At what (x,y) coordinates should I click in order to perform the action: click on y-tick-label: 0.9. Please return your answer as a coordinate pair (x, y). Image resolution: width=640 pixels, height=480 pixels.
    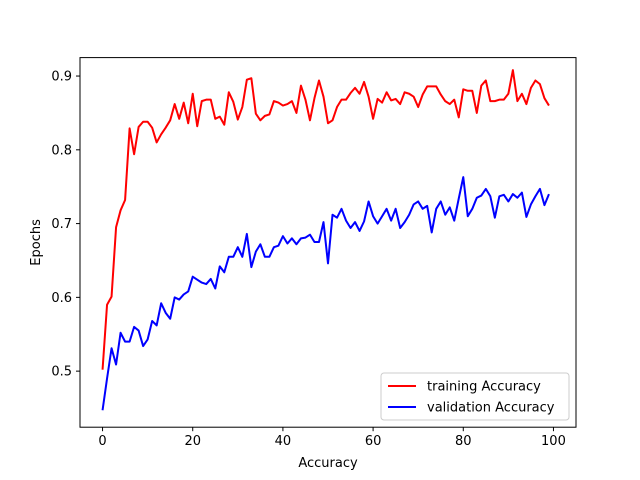
    Looking at the image, I should click on (61, 77).